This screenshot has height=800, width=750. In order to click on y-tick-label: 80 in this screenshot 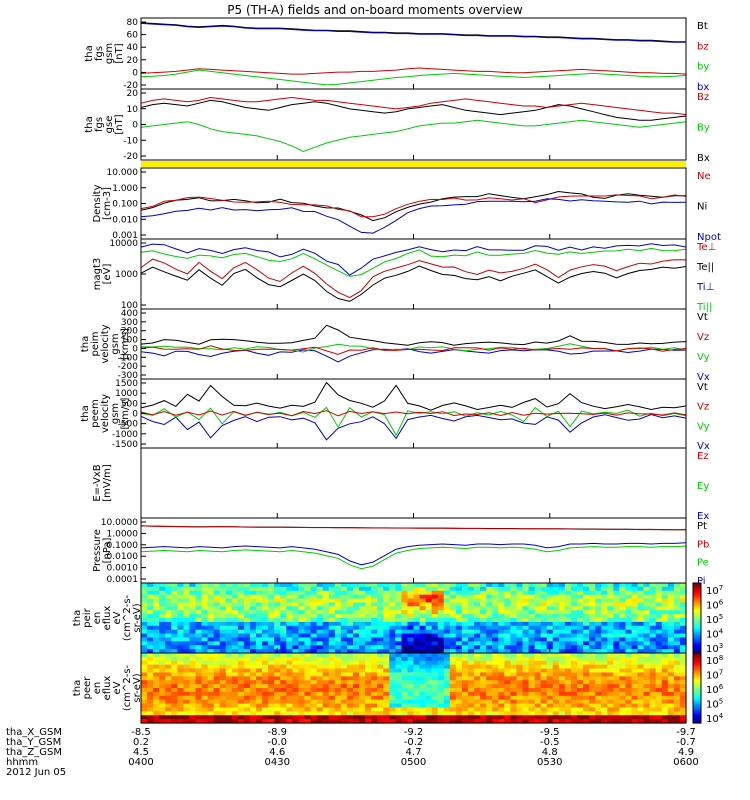, I will do `click(133, 23)`.